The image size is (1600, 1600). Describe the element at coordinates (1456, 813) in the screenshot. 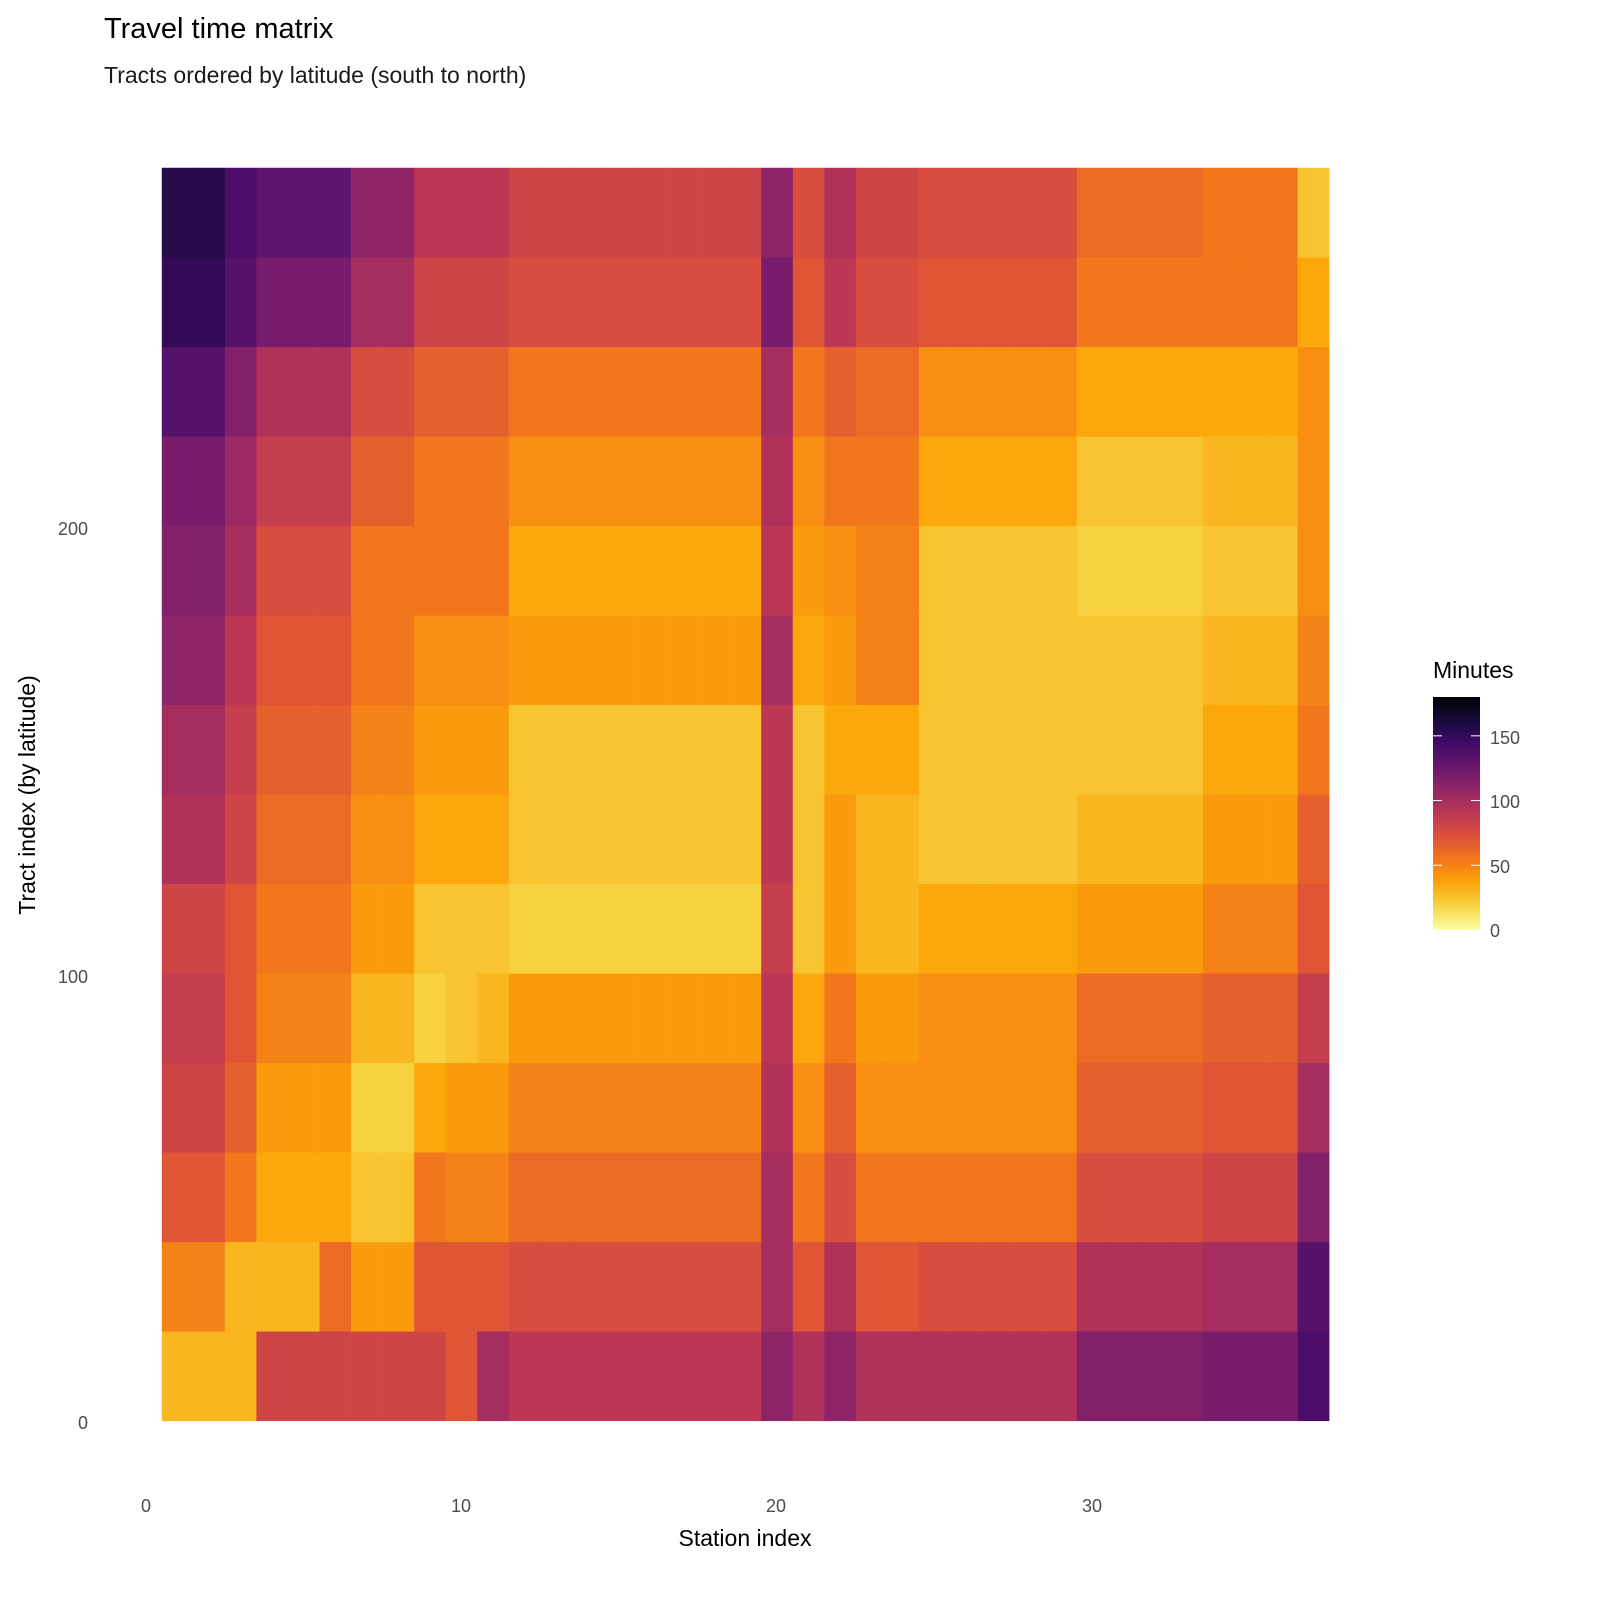

I see `colorbar` at that location.